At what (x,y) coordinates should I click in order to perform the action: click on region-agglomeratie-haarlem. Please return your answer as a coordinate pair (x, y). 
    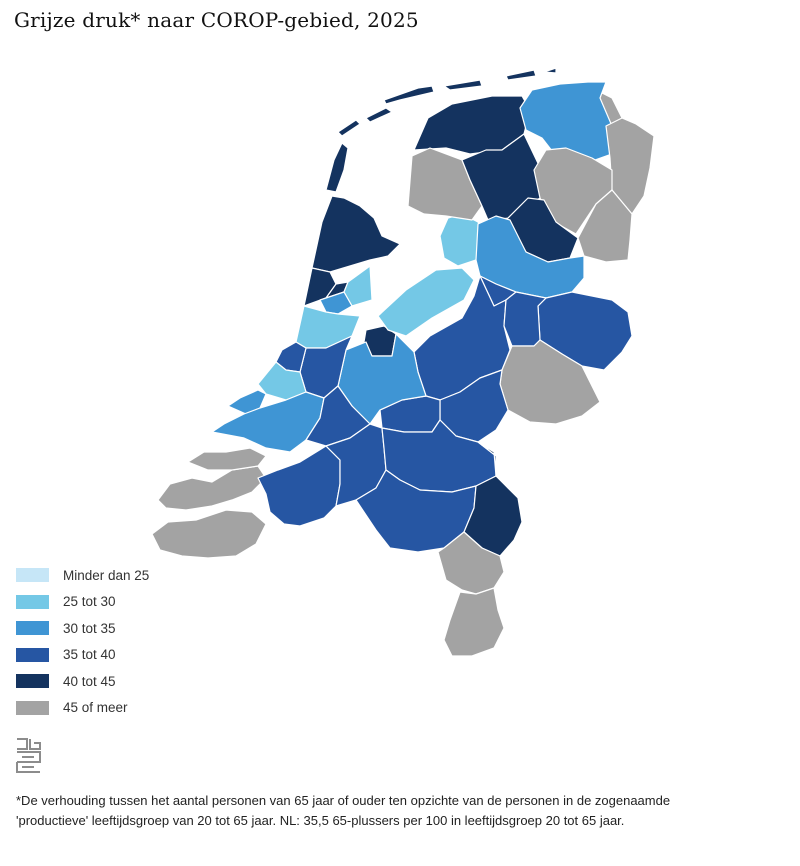
    Looking at the image, I should click on (328, 327).